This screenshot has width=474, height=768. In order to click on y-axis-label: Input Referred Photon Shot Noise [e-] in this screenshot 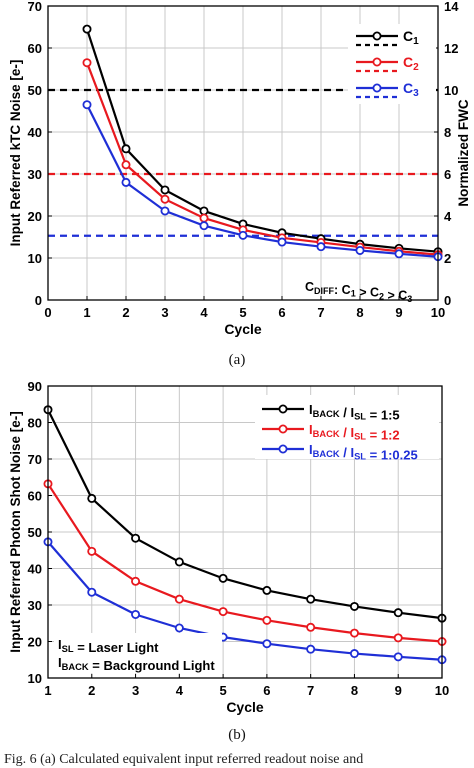, I will do `click(15, 532)`.